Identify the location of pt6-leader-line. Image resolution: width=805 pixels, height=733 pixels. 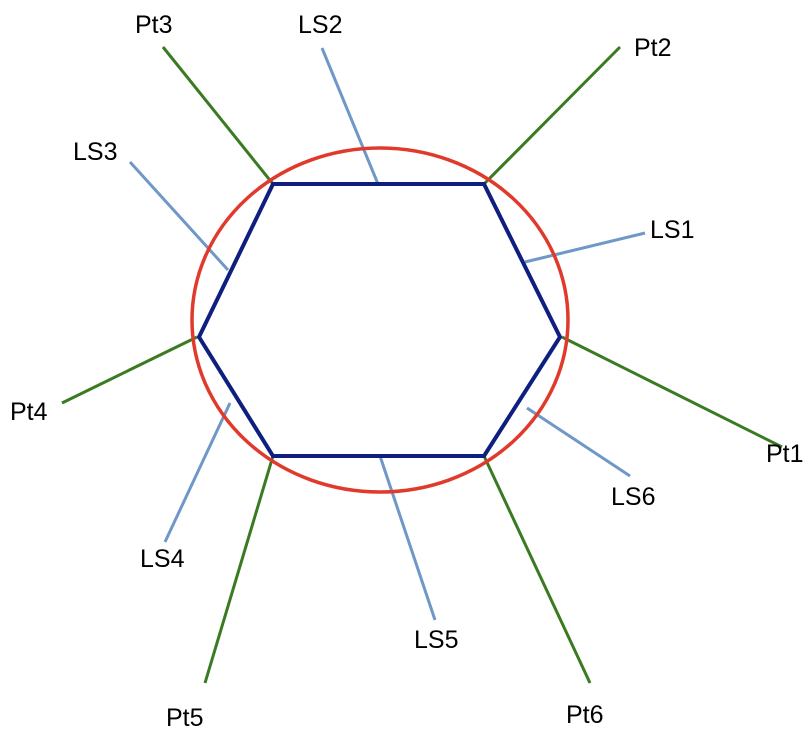
(537, 569).